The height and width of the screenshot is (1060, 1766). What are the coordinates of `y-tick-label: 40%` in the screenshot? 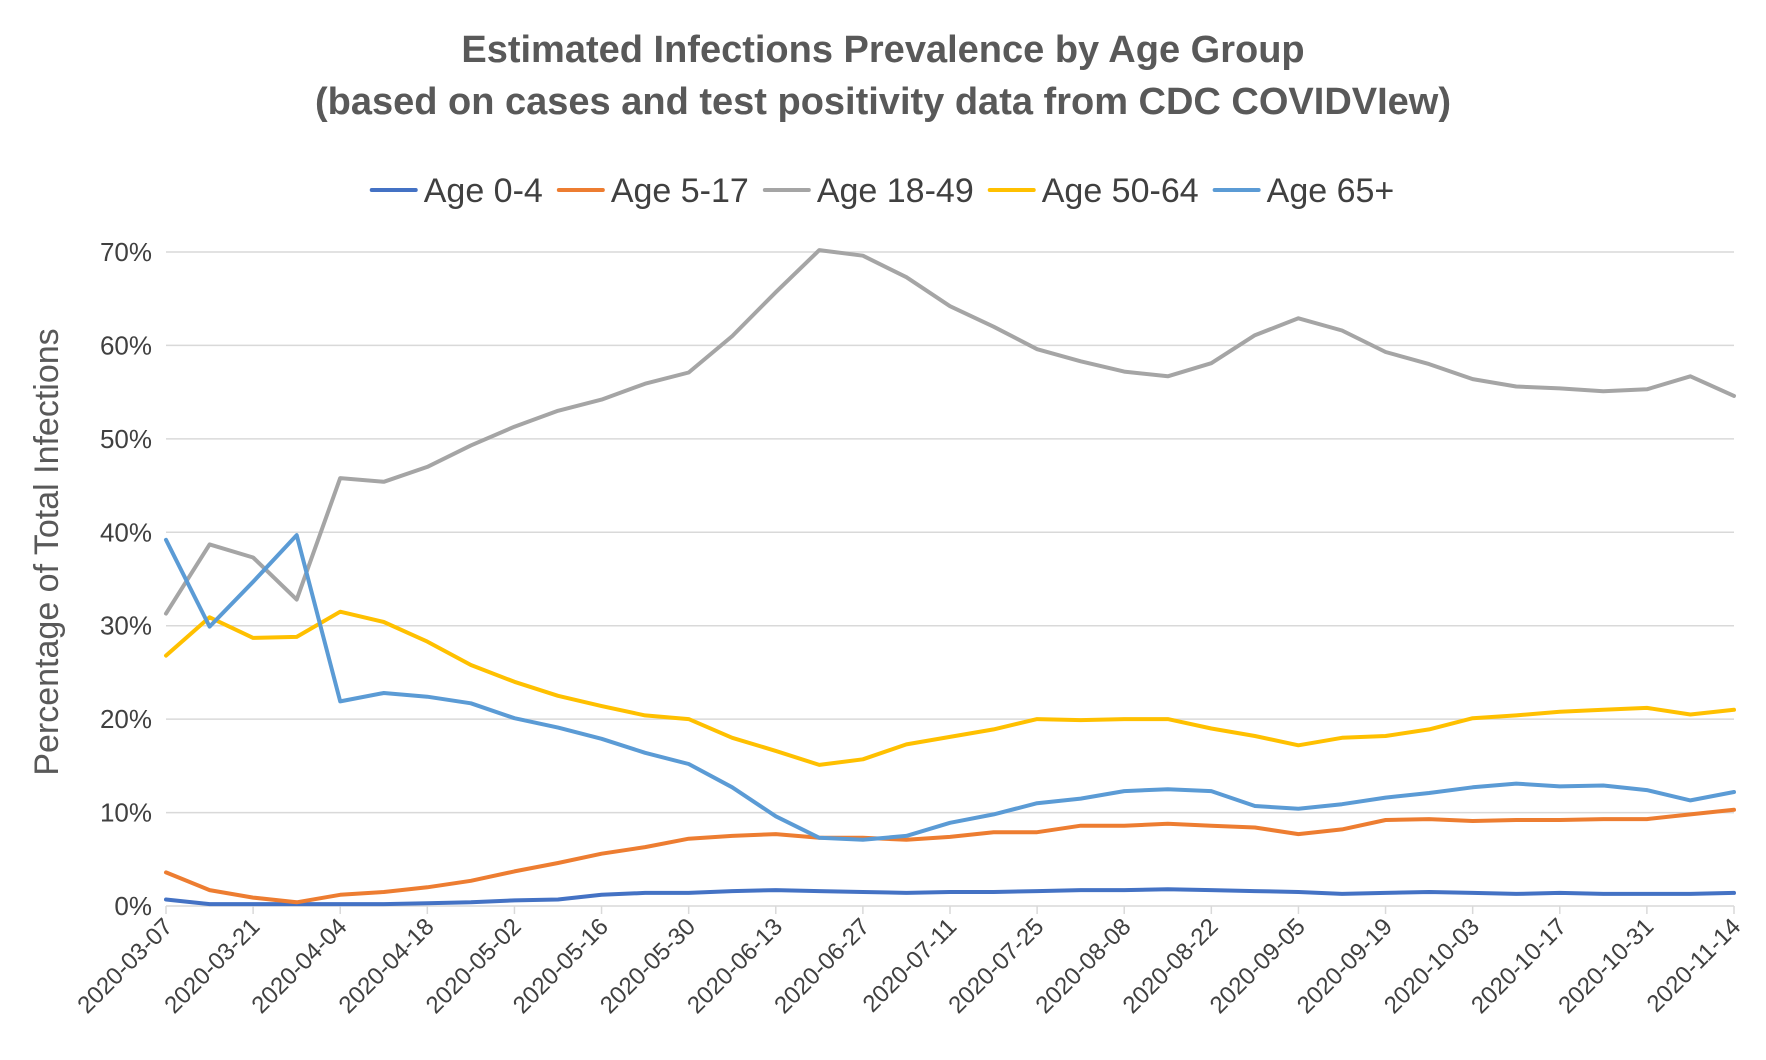 It's located at (126, 532).